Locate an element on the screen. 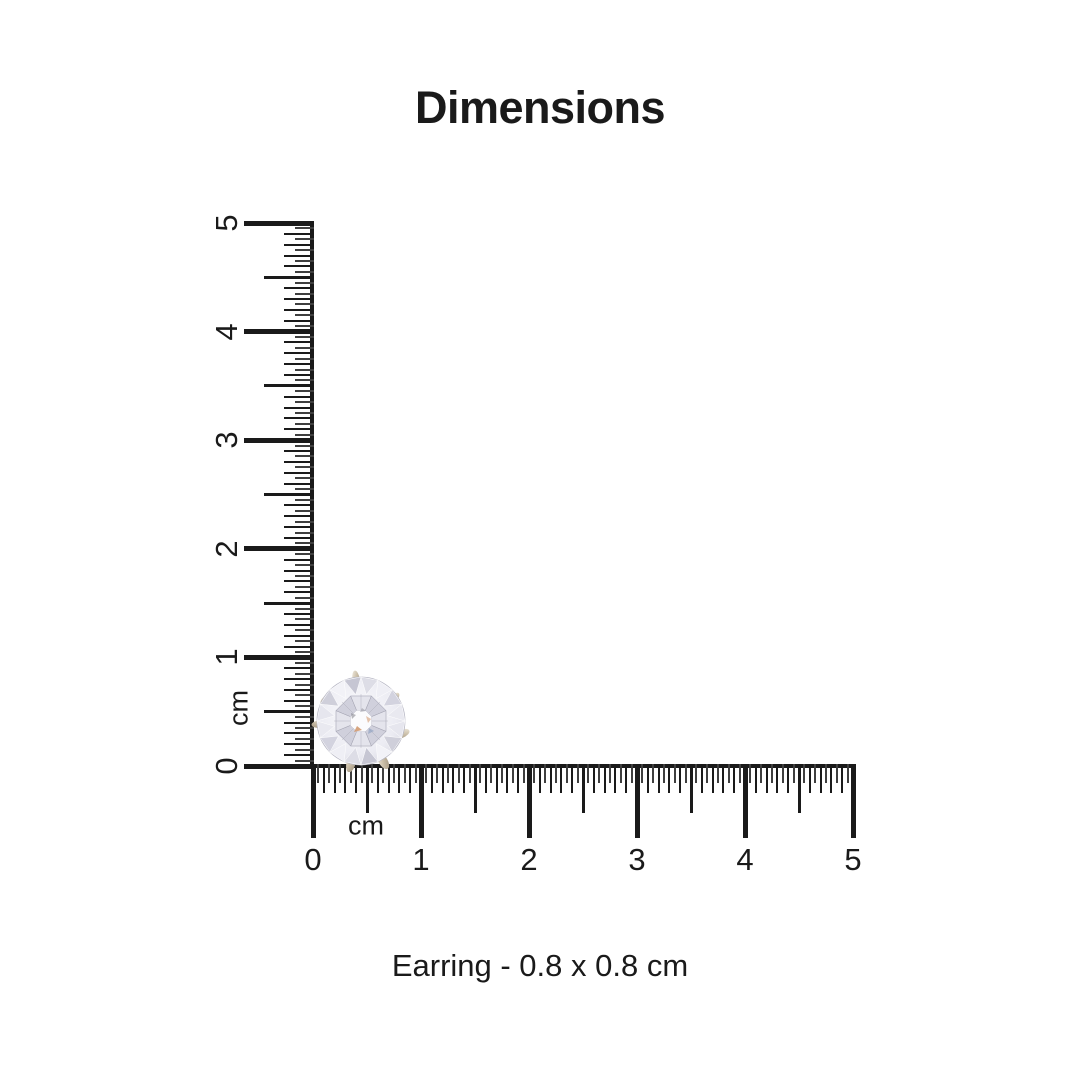 The image size is (1080, 1080). vertical-ruler-number: 5 is located at coordinates (226, 223).